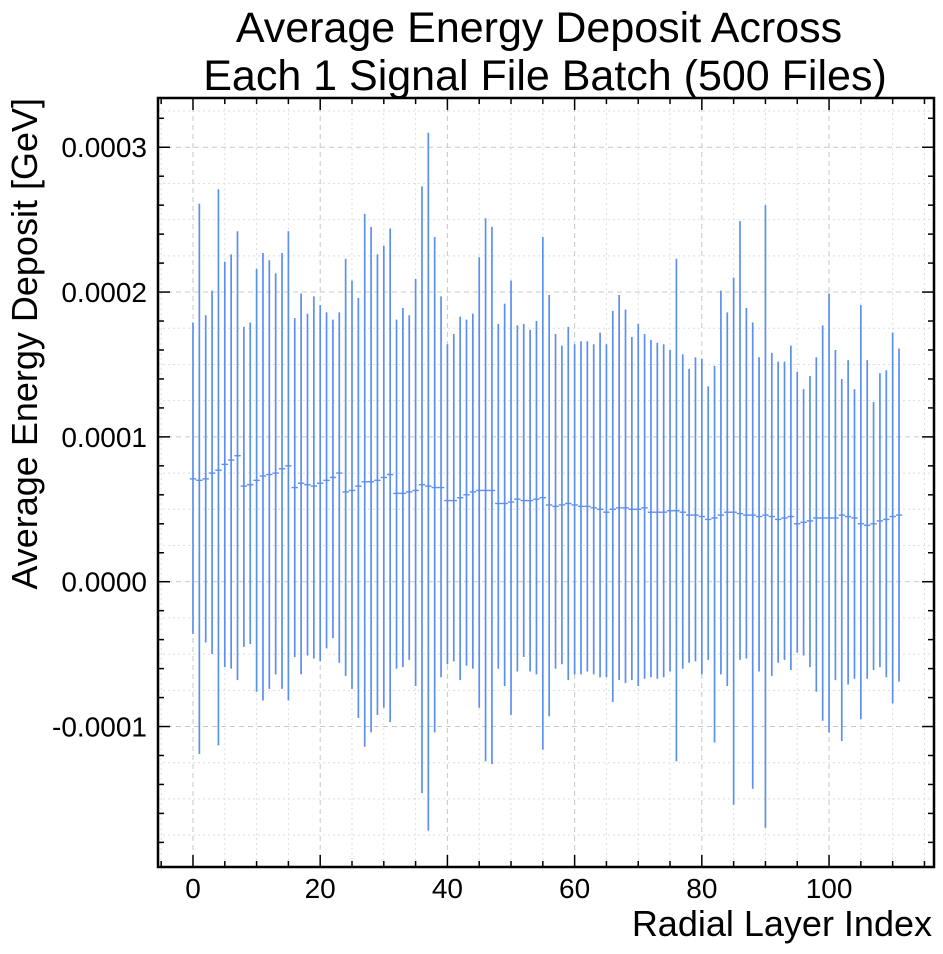  What do you see at coordinates (24, 344) in the screenshot?
I see `y-axis-label: Average Energy Deposit [GeV]` at bounding box center [24, 344].